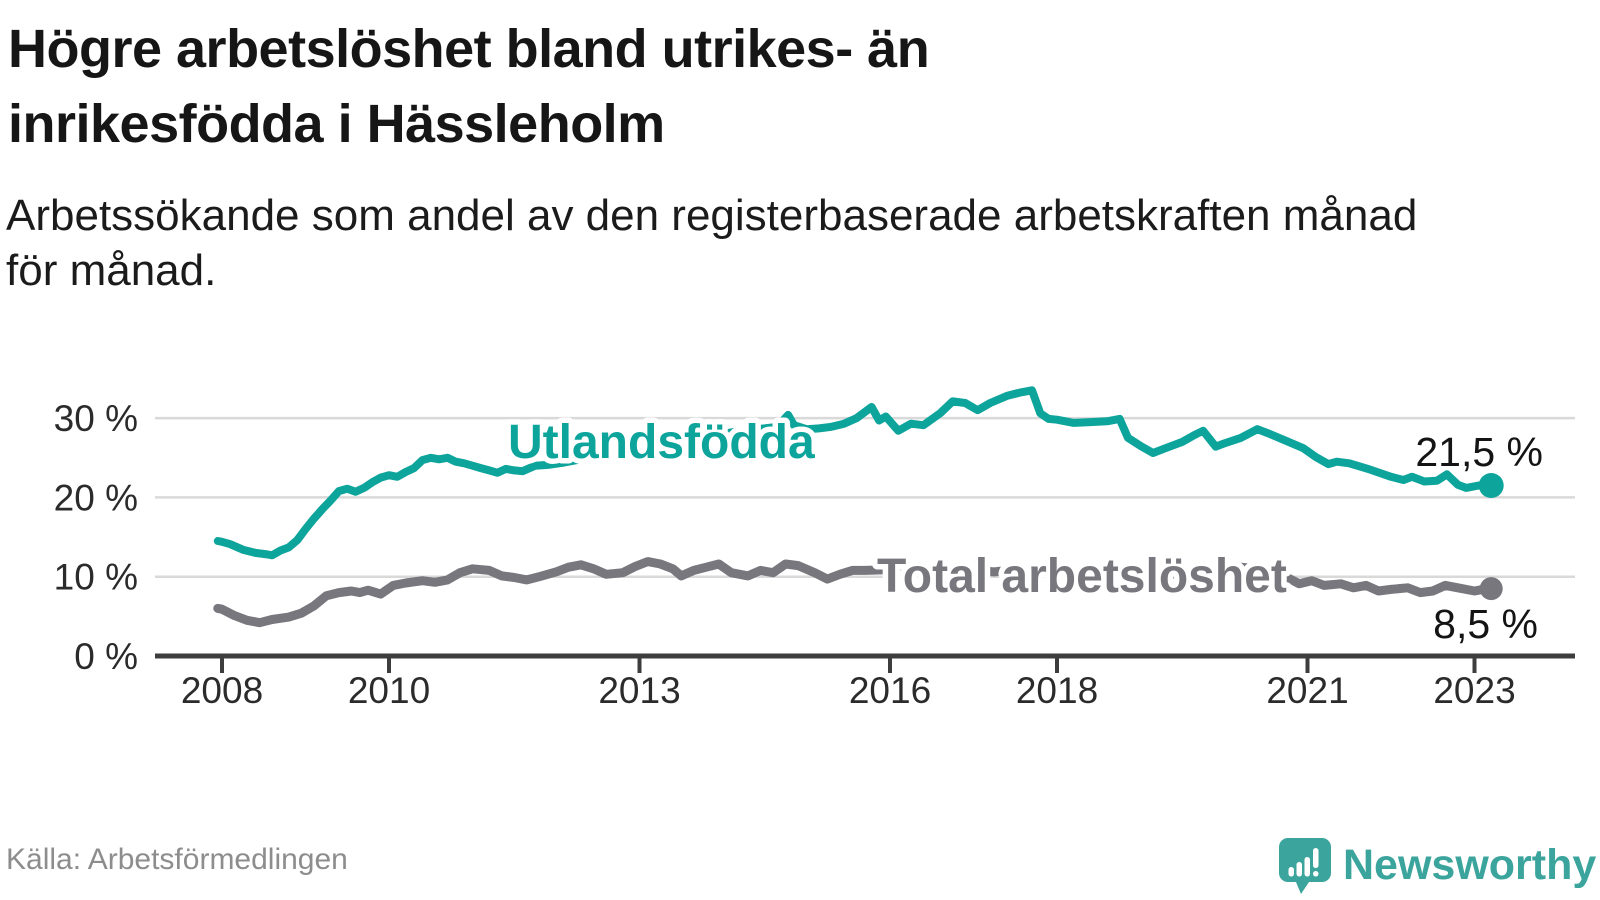 The image size is (1600, 900). Describe the element at coordinates (1479, 452) in the screenshot. I see `end-value-label-utlandsfodda: 21,5 %` at that location.